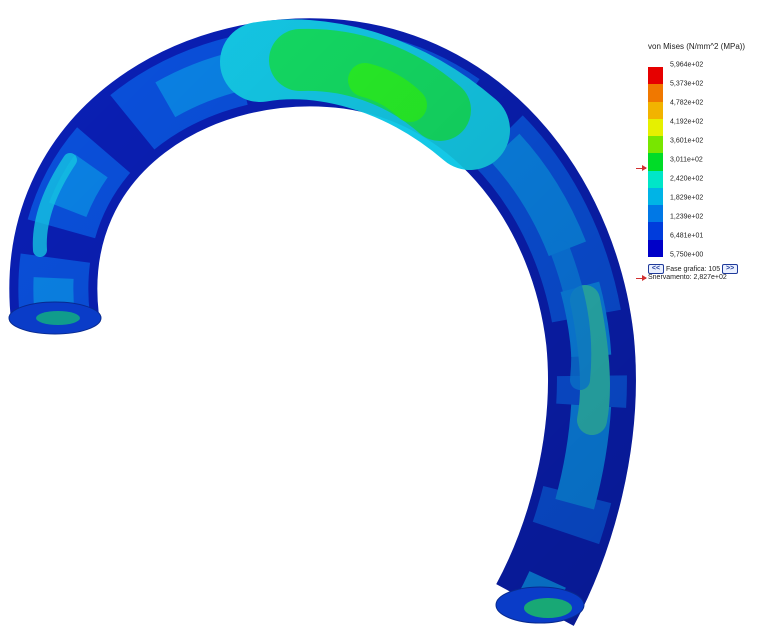  What do you see at coordinates (730, 269) in the screenshot?
I see `double-chevron-right-icon: >>` at bounding box center [730, 269].